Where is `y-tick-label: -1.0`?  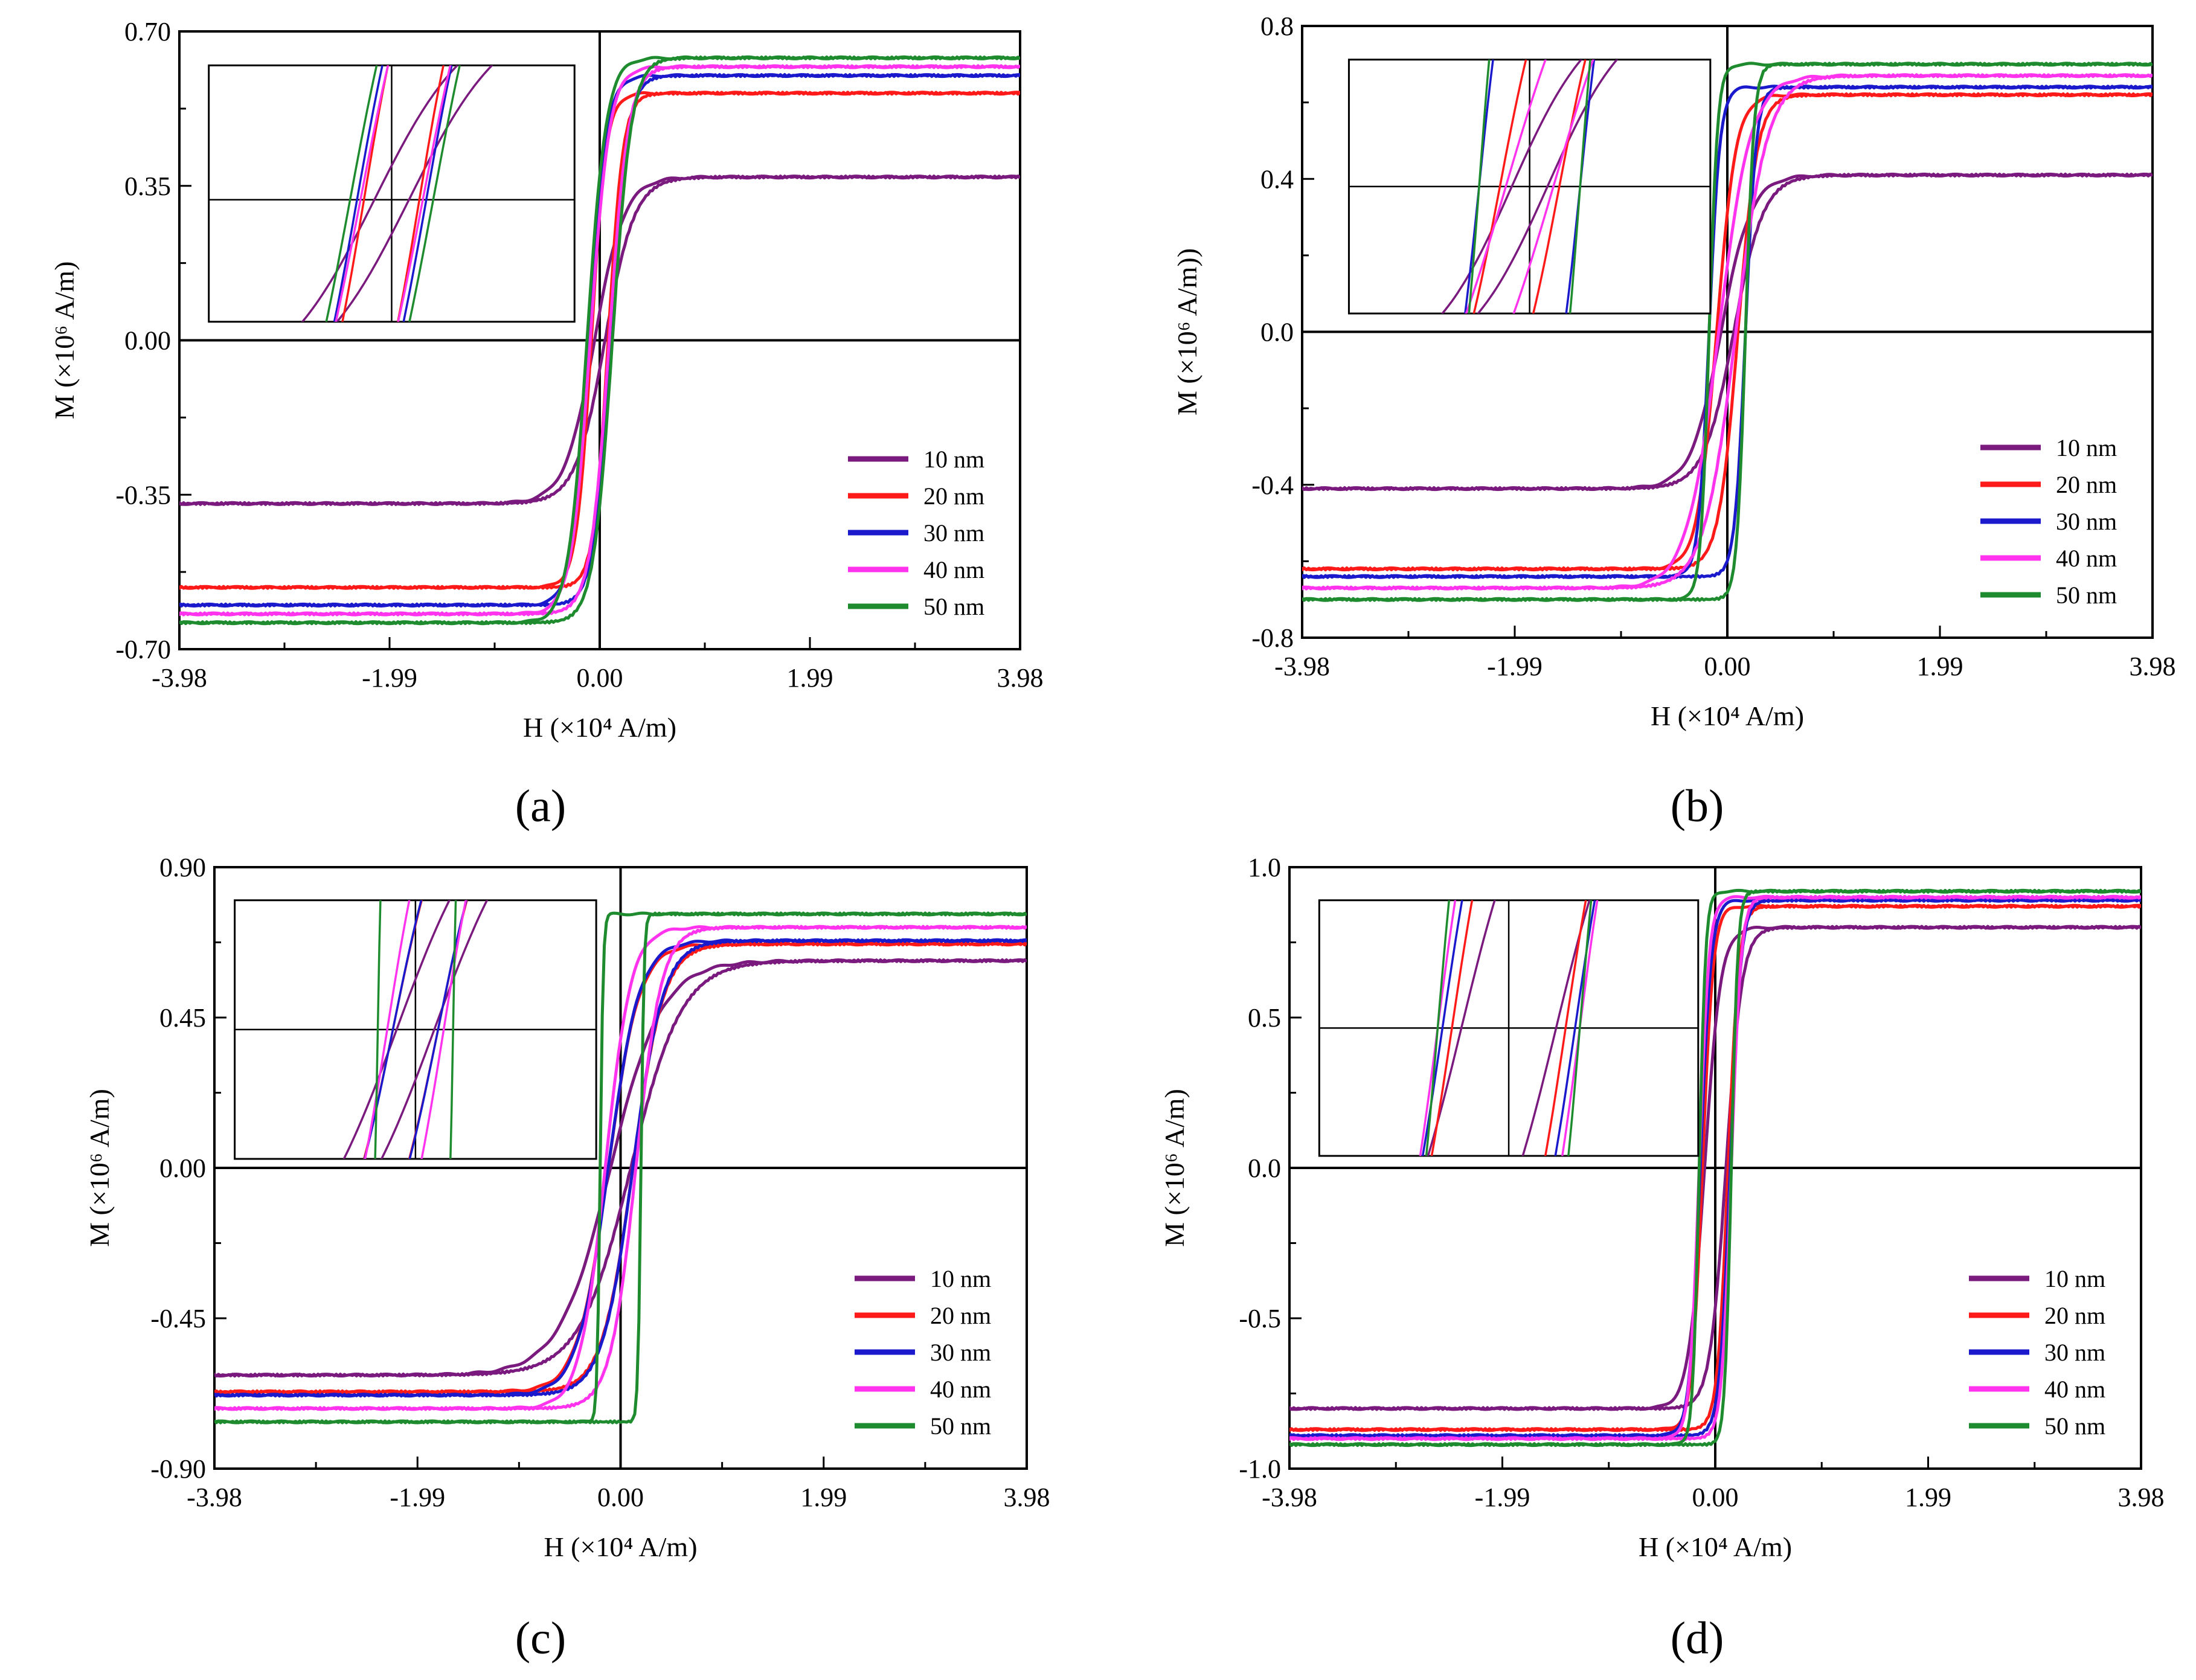
y-tick-label: -1.0 is located at coordinates (1260, 1469).